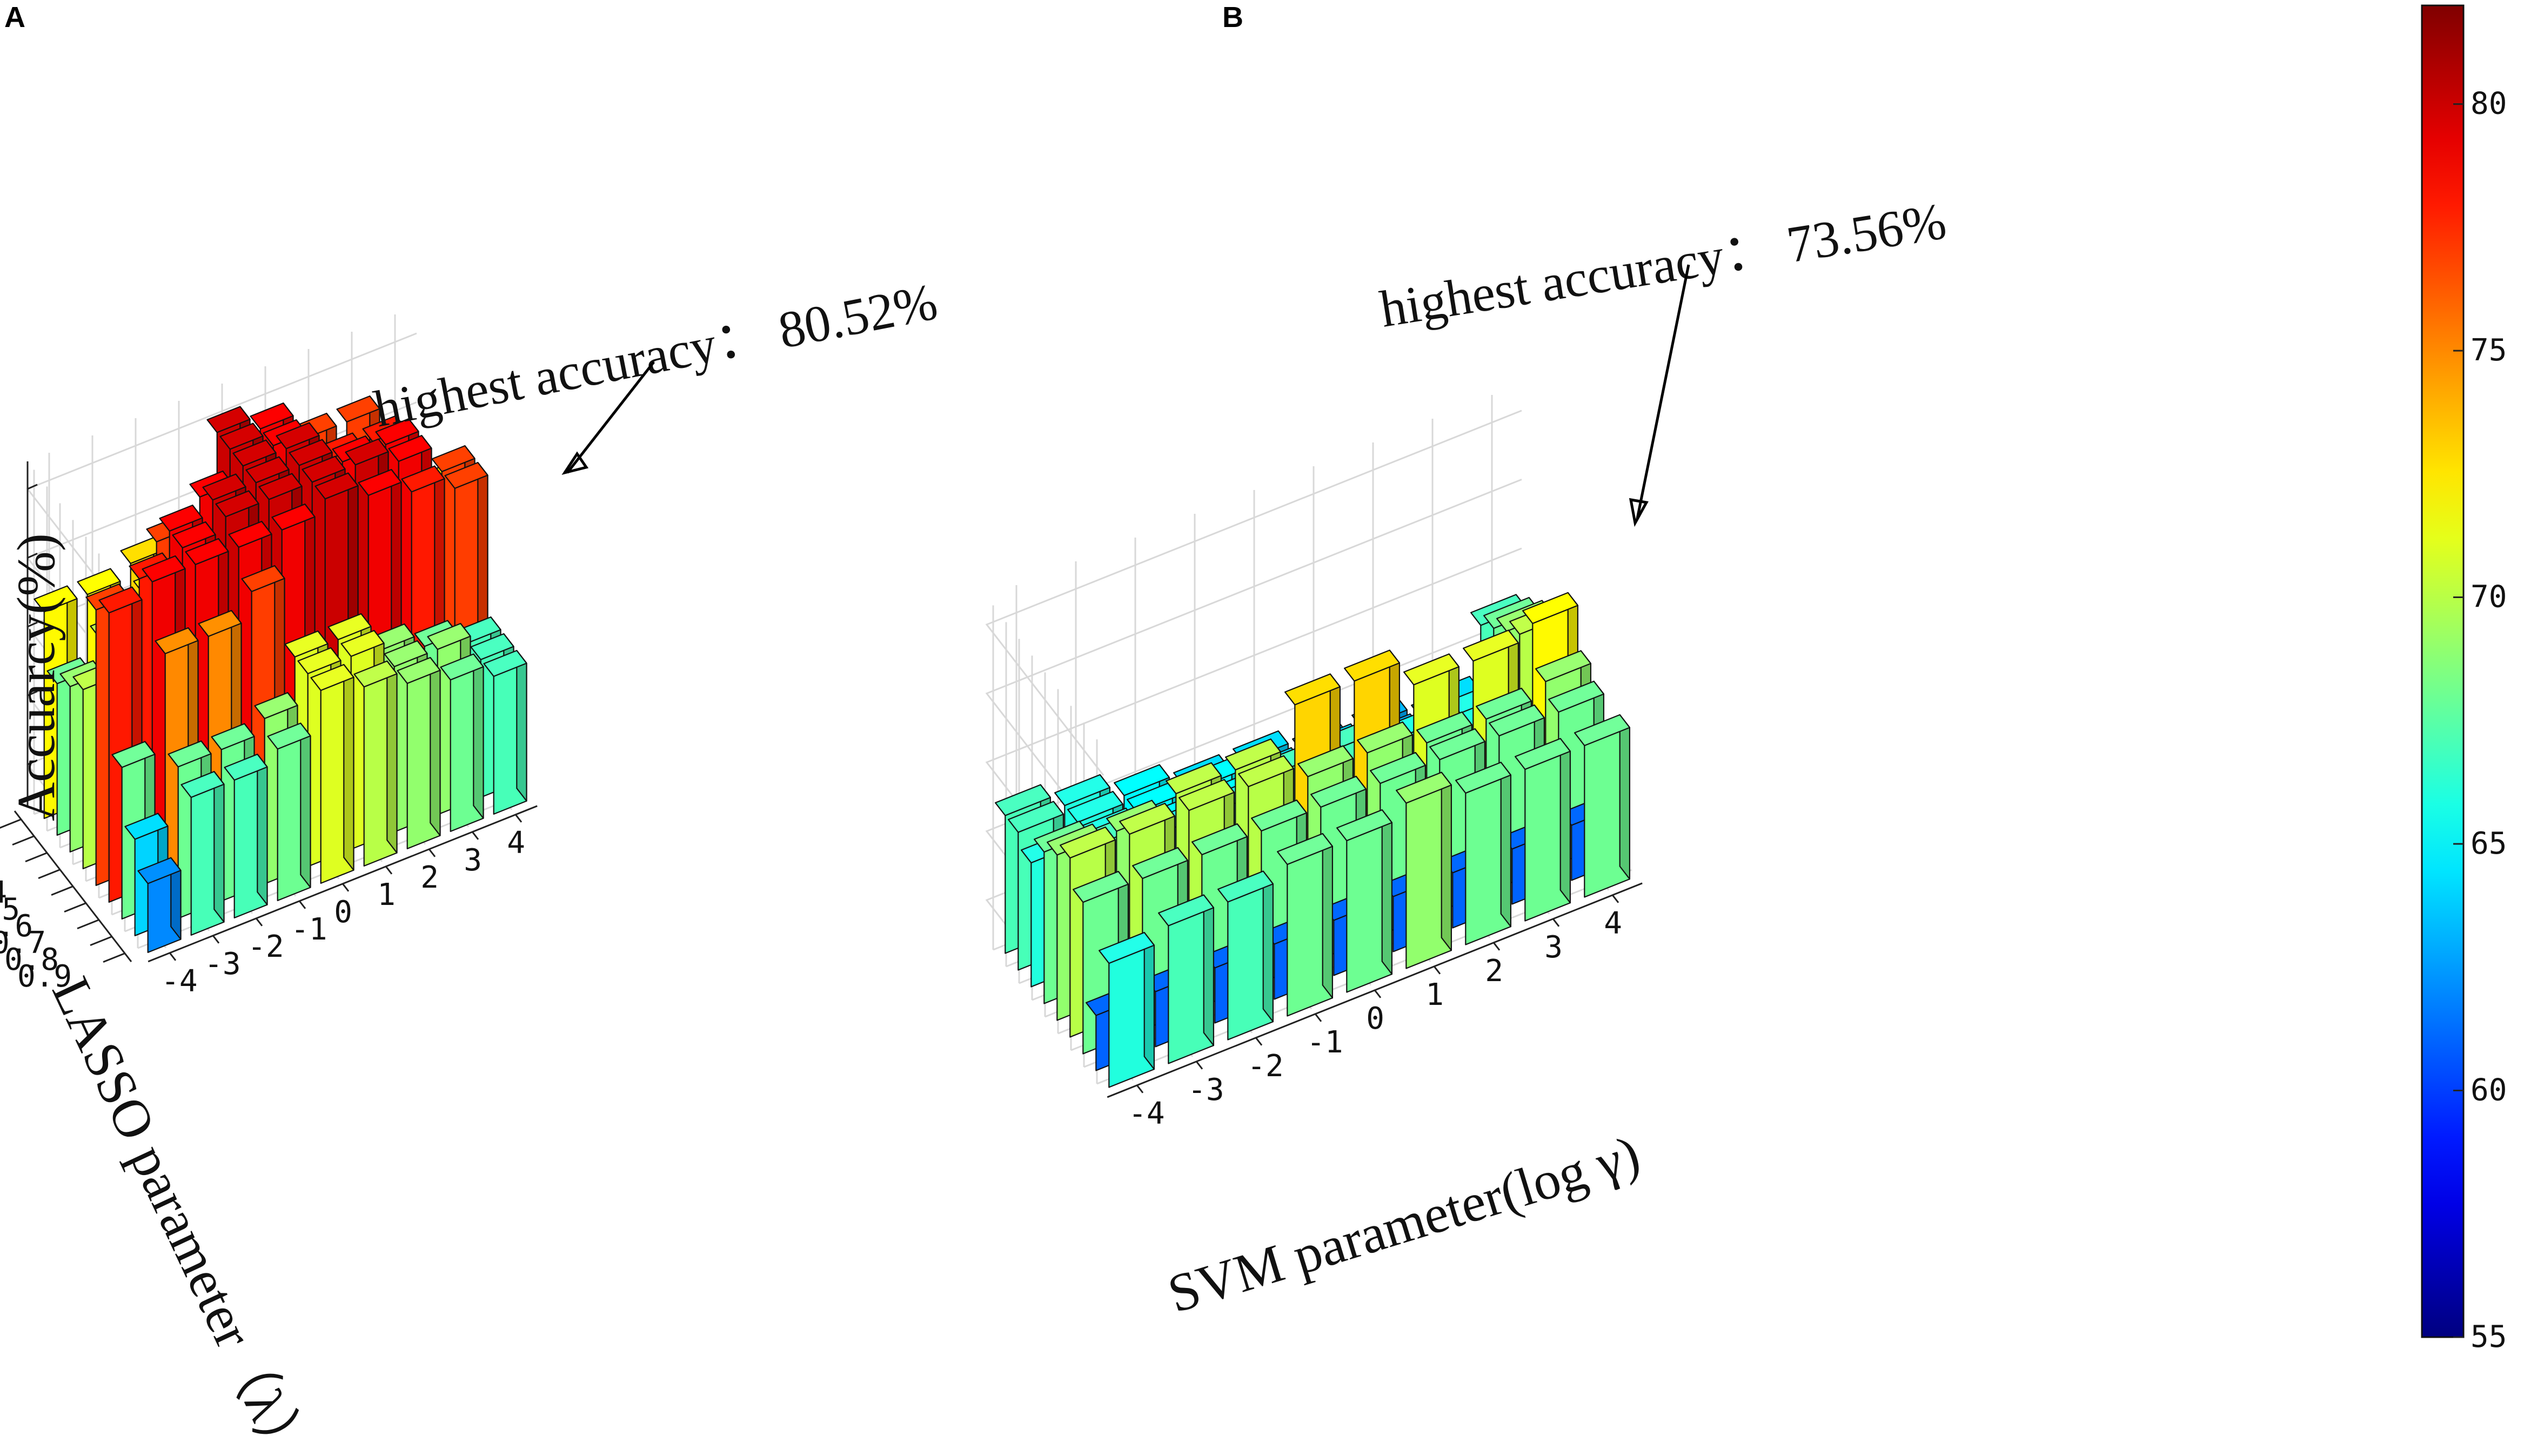  What do you see at coordinates (36, 677) in the screenshot?
I see `z-axis-title: Accuarcy(%)` at bounding box center [36, 677].